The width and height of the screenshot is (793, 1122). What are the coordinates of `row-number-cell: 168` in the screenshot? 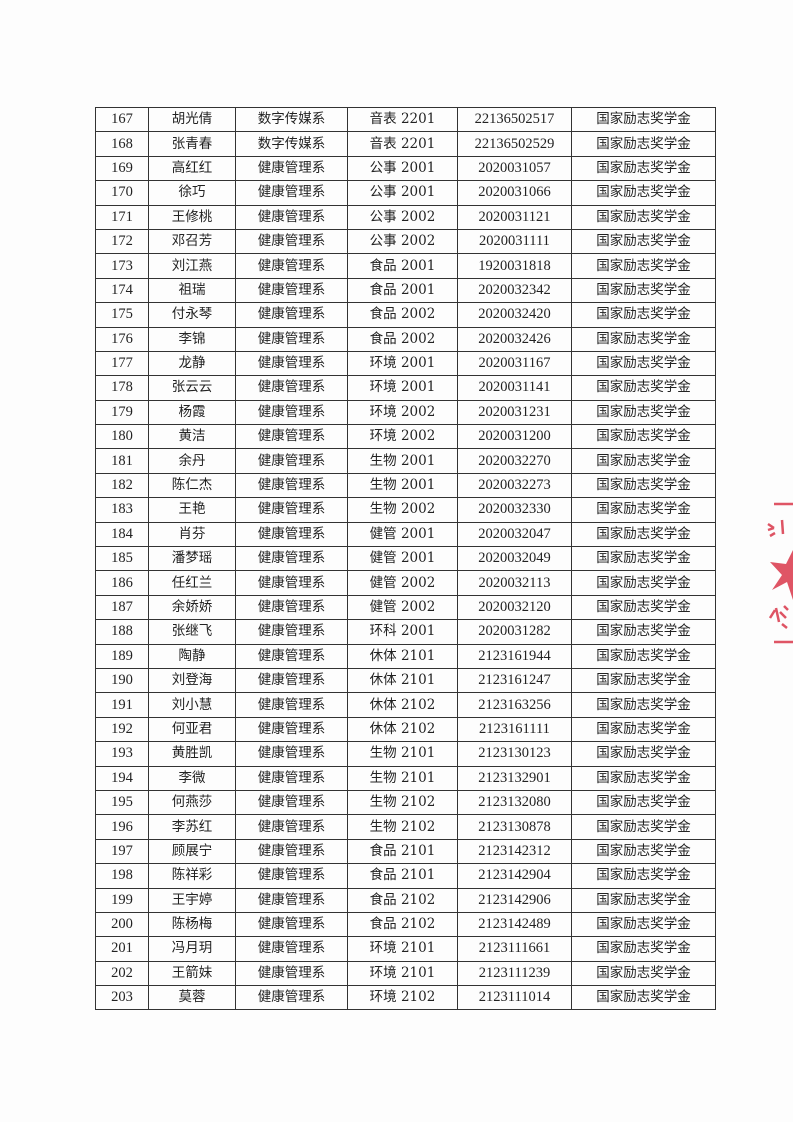 It's located at (122, 144).